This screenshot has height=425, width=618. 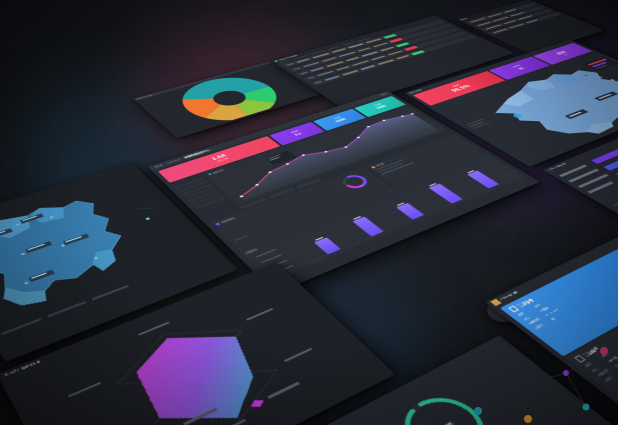 I want to click on donut-item: 91.33% 已达标 质量合格率, so click(x=556, y=416).